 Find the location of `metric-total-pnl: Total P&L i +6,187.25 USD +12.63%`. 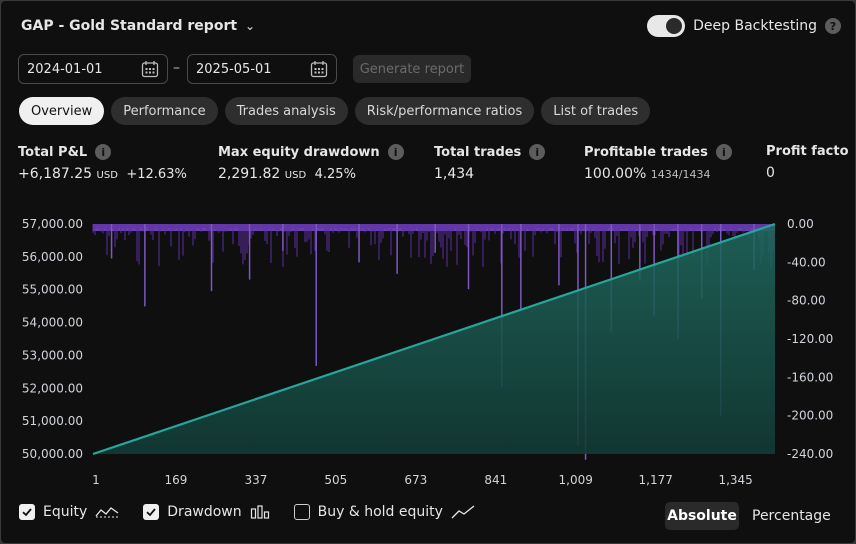

metric-total-pnl: Total P&L i +6,187.25 USD +12.63% is located at coordinates (102, 163).